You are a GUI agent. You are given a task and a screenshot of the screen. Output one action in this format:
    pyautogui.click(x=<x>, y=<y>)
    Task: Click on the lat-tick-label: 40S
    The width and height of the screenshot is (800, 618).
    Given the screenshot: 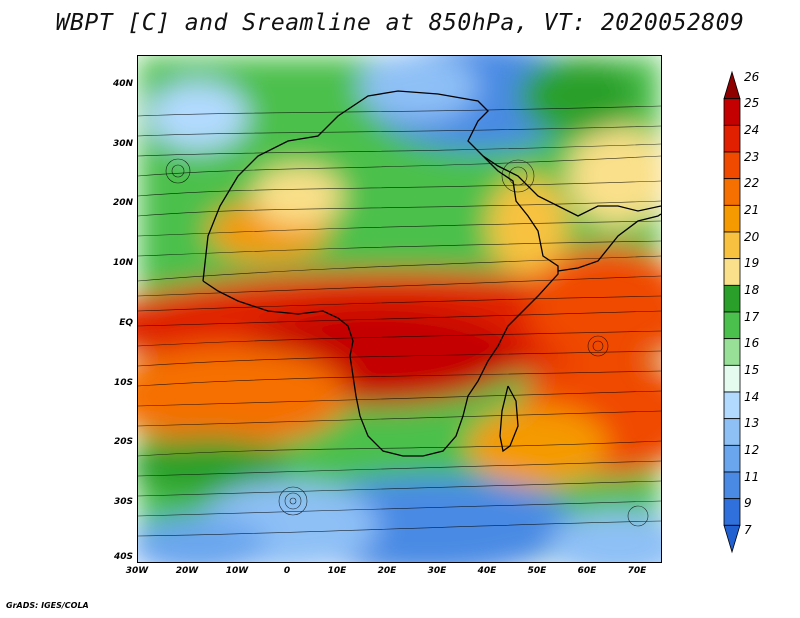 What is the action you would take?
    pyautogui.click(x=123, y=557)
    